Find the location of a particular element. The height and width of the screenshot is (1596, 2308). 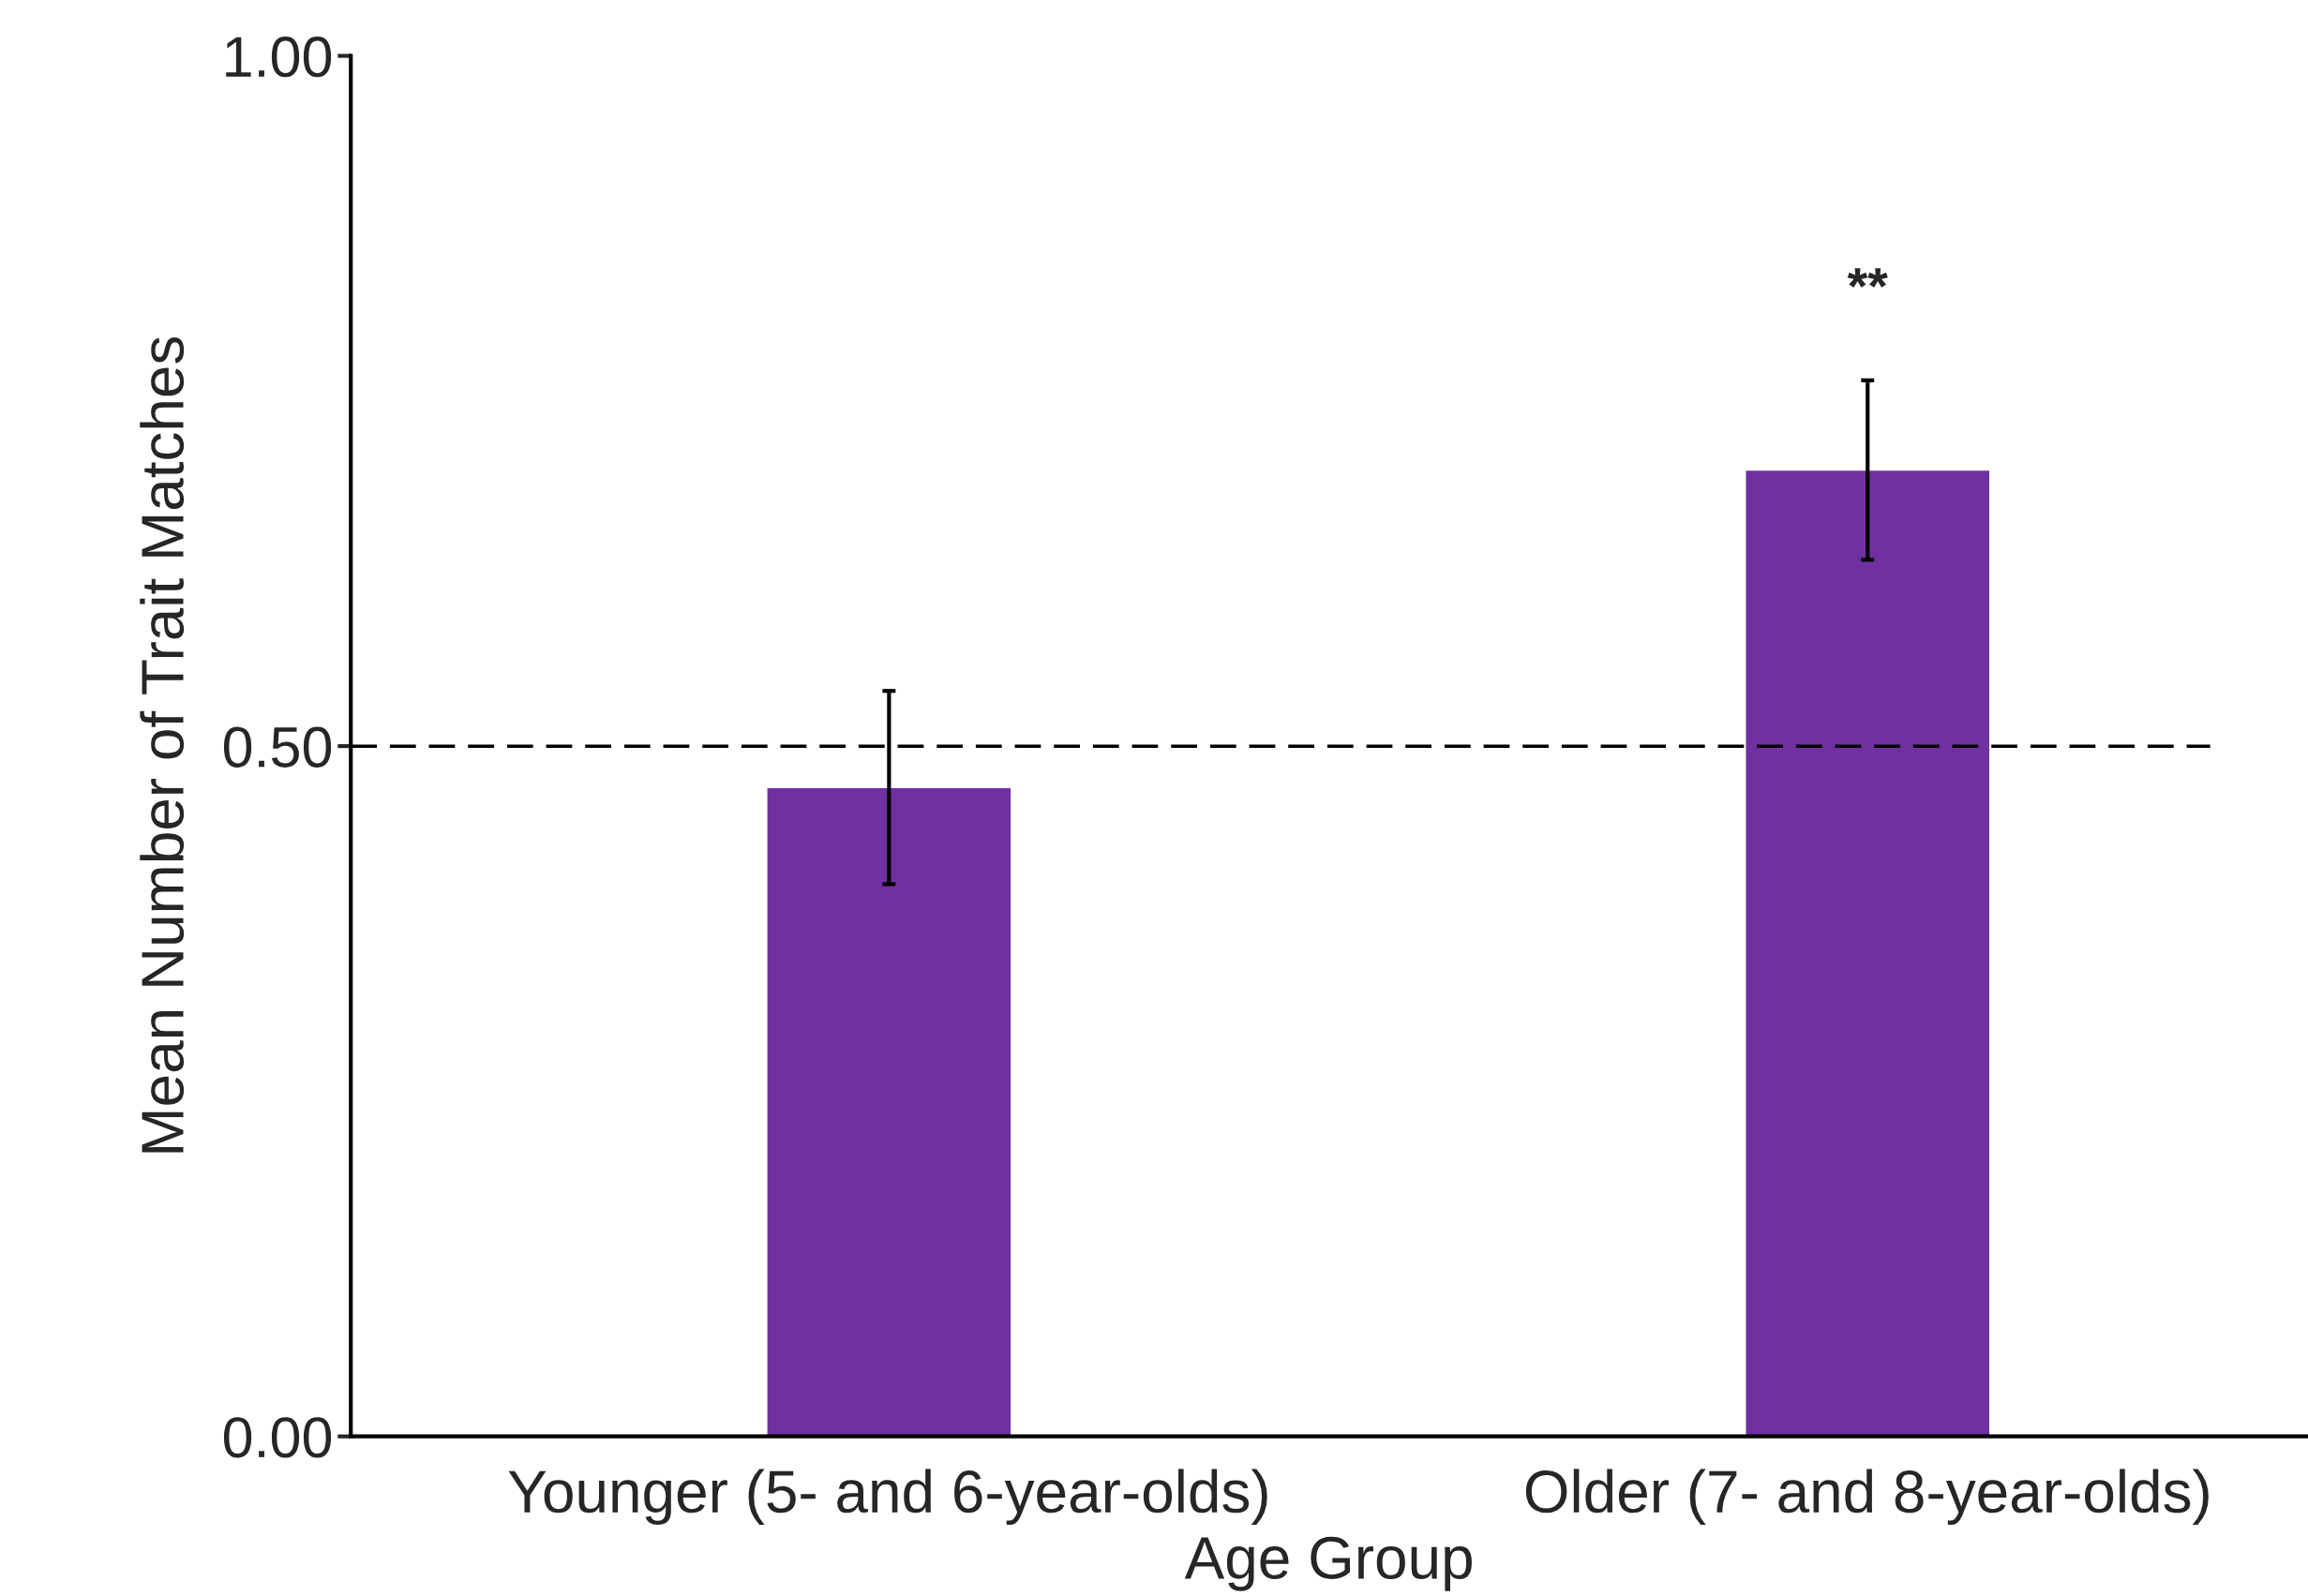

annotation: ** is located at coordinates (1868, 278).